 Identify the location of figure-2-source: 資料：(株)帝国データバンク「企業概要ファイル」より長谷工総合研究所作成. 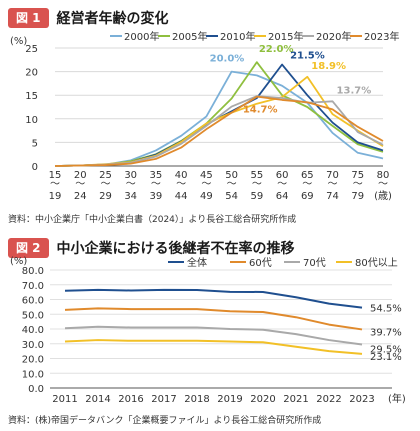
(164, 420).